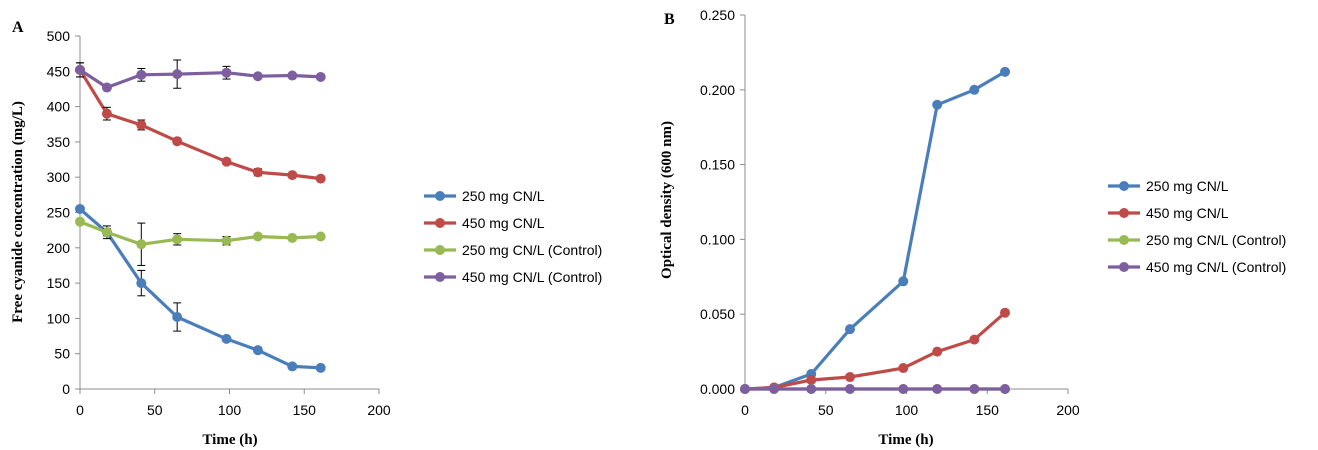 This screenshot has width=1318, height=450. I want to click on panel-a-y-tick-label: 50, so click(62, 354).